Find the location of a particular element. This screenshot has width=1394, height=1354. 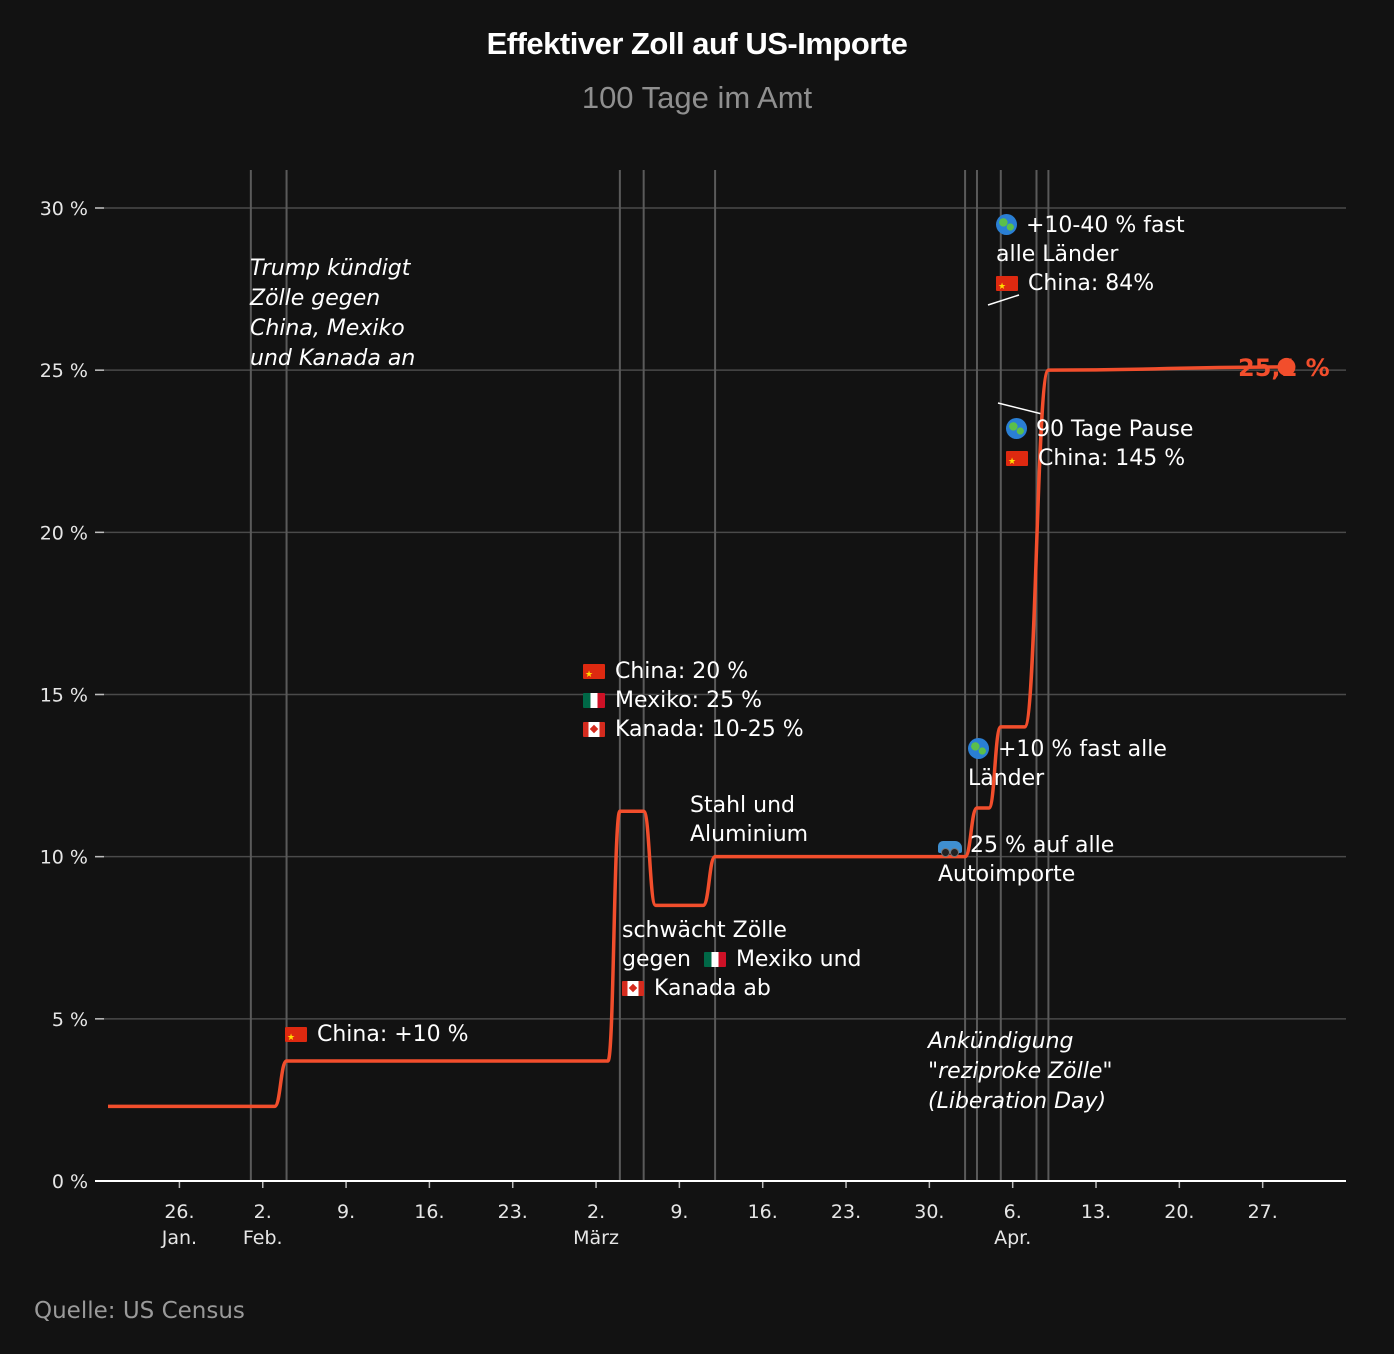

chart-subtitle: 100 Tage im Amt is located at coordinates (697, 97).